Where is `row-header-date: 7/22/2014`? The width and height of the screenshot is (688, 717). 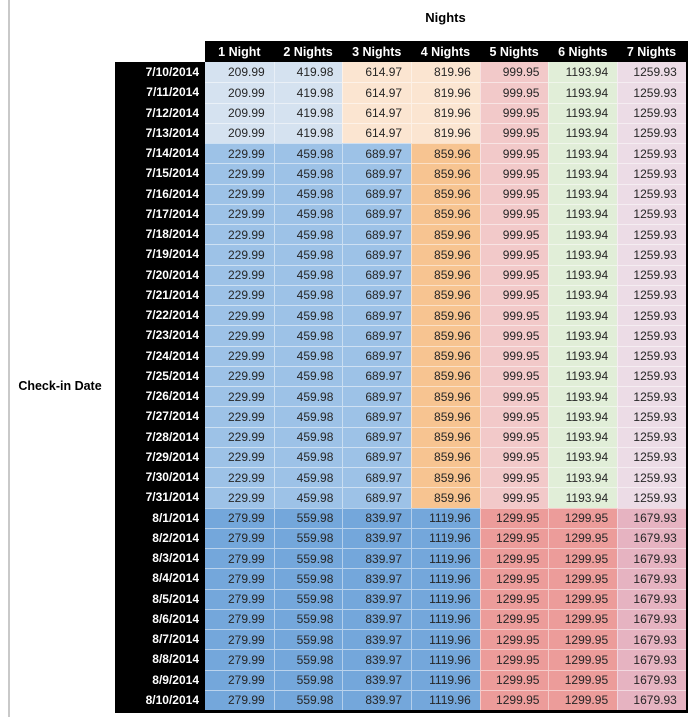 row-header-date: 7/22/2014 is located at coordinates (160, 315).